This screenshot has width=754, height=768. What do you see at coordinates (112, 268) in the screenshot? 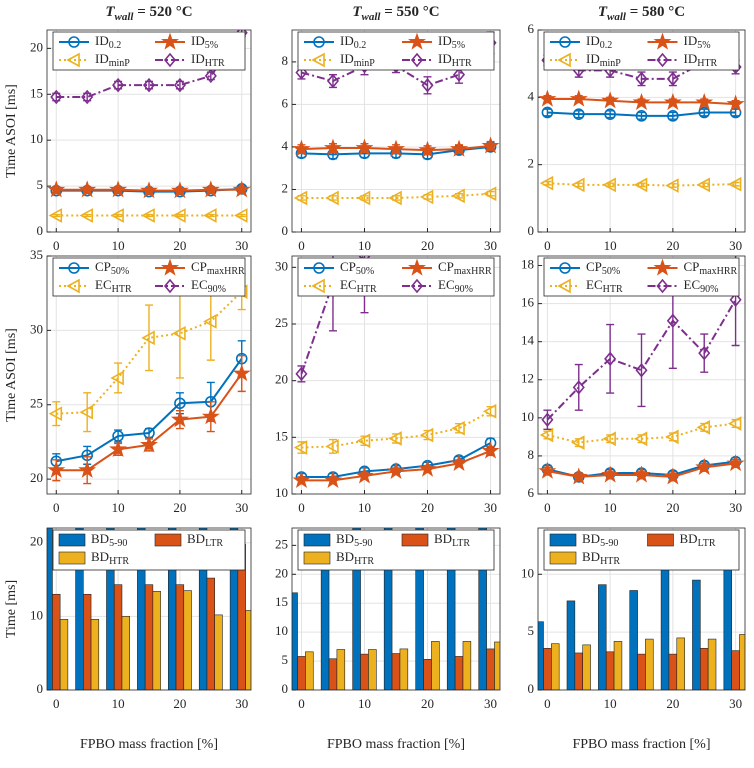
I see `legend-label: CP50%` at bounding box center [112, 268].